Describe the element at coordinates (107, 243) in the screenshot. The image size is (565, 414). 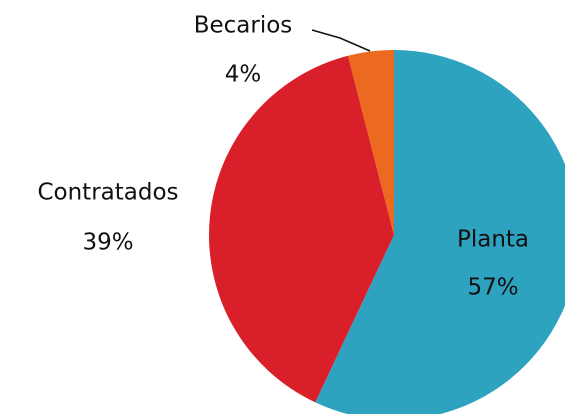
I see `slice-value-label: 39%` at that location.